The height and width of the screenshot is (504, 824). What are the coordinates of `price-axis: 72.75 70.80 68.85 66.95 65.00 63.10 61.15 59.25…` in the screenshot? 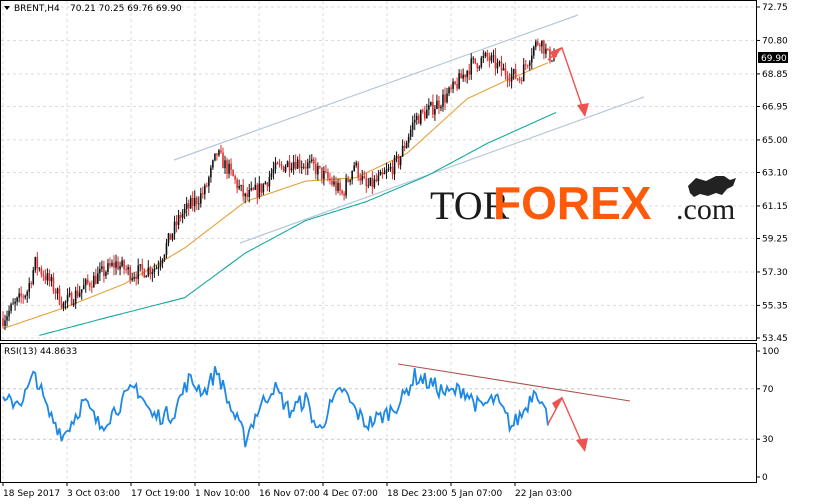 It's located at (772, 173).